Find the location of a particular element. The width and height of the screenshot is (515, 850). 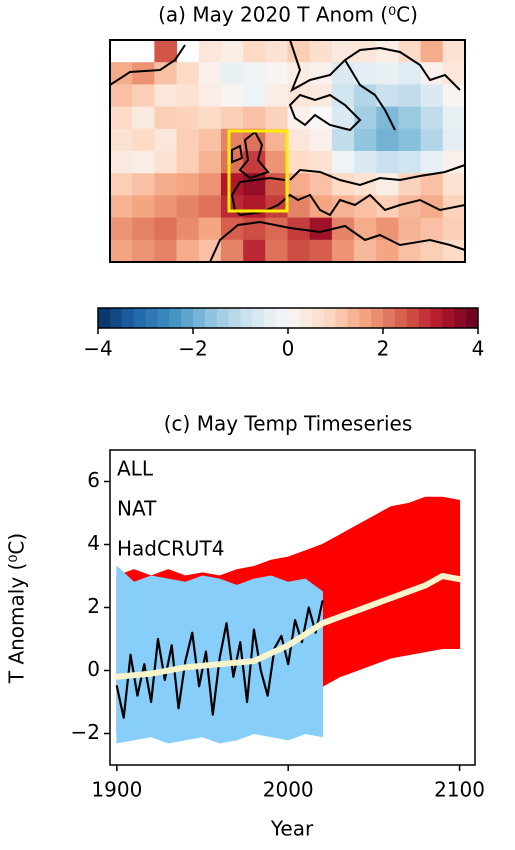

colorbar: −4 −2 0 2 4 is located at coordinates (283, 334).